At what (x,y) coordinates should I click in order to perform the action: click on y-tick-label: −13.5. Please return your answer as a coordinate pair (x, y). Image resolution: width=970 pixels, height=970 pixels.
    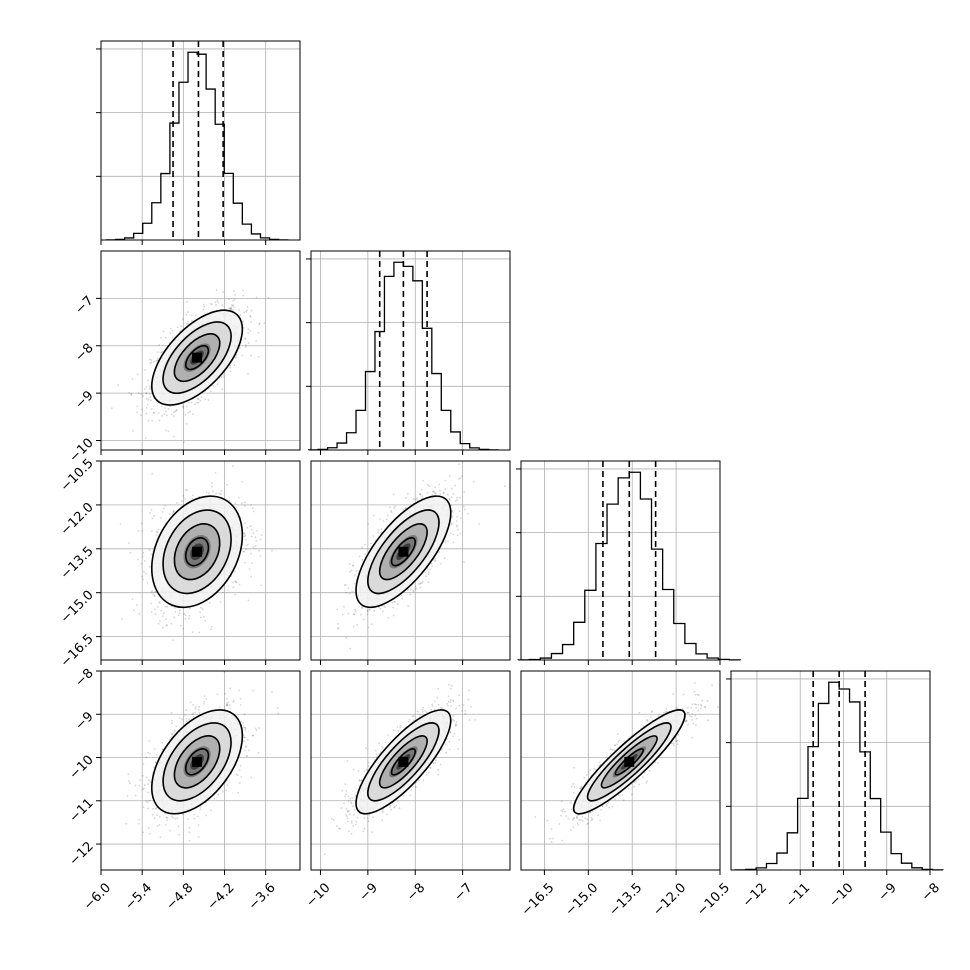
    Looking at the image, I should click on (77, 563).